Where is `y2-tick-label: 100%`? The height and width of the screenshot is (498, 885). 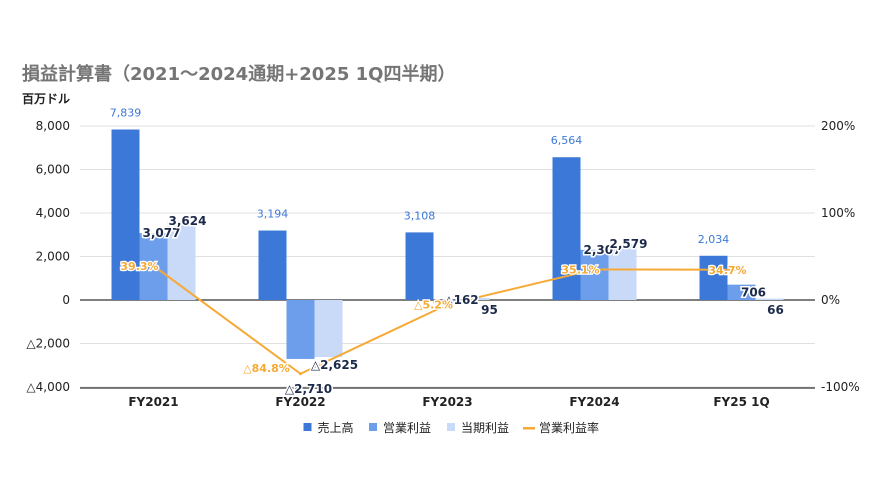 y2-tick-label: 100% is located at coordinates (838, 213).